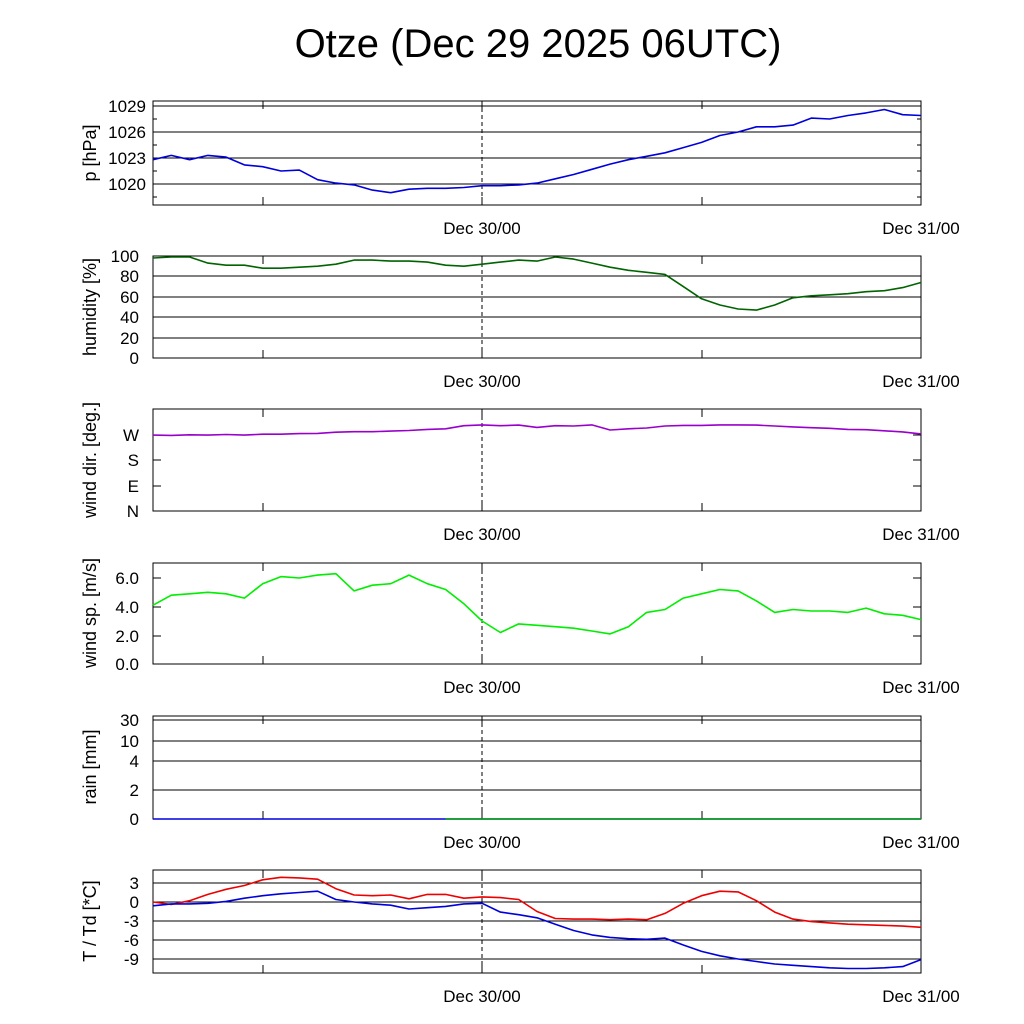 This screenshot has width=1024, height=1024. I want to click on y-tick-label: 1023, so click(127, 158).